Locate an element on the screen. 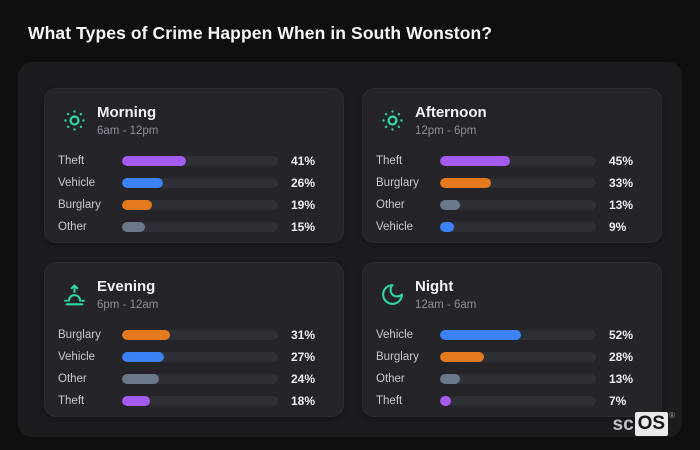  crime-bar-row: Vehicle 52% is located at coordinates (510, 335).